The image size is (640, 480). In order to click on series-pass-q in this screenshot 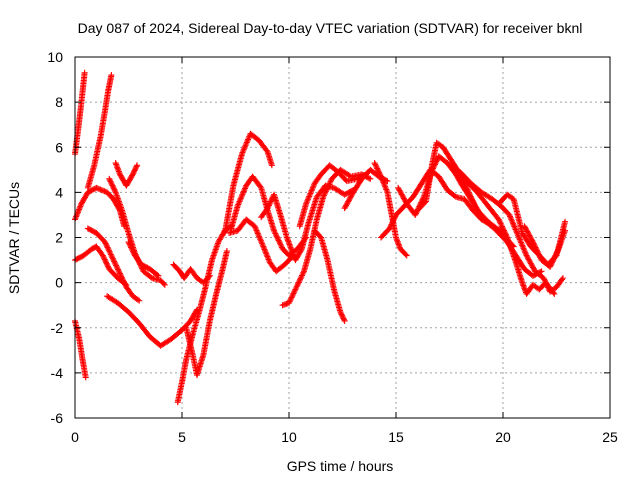, I will do `click(307, 223)`.